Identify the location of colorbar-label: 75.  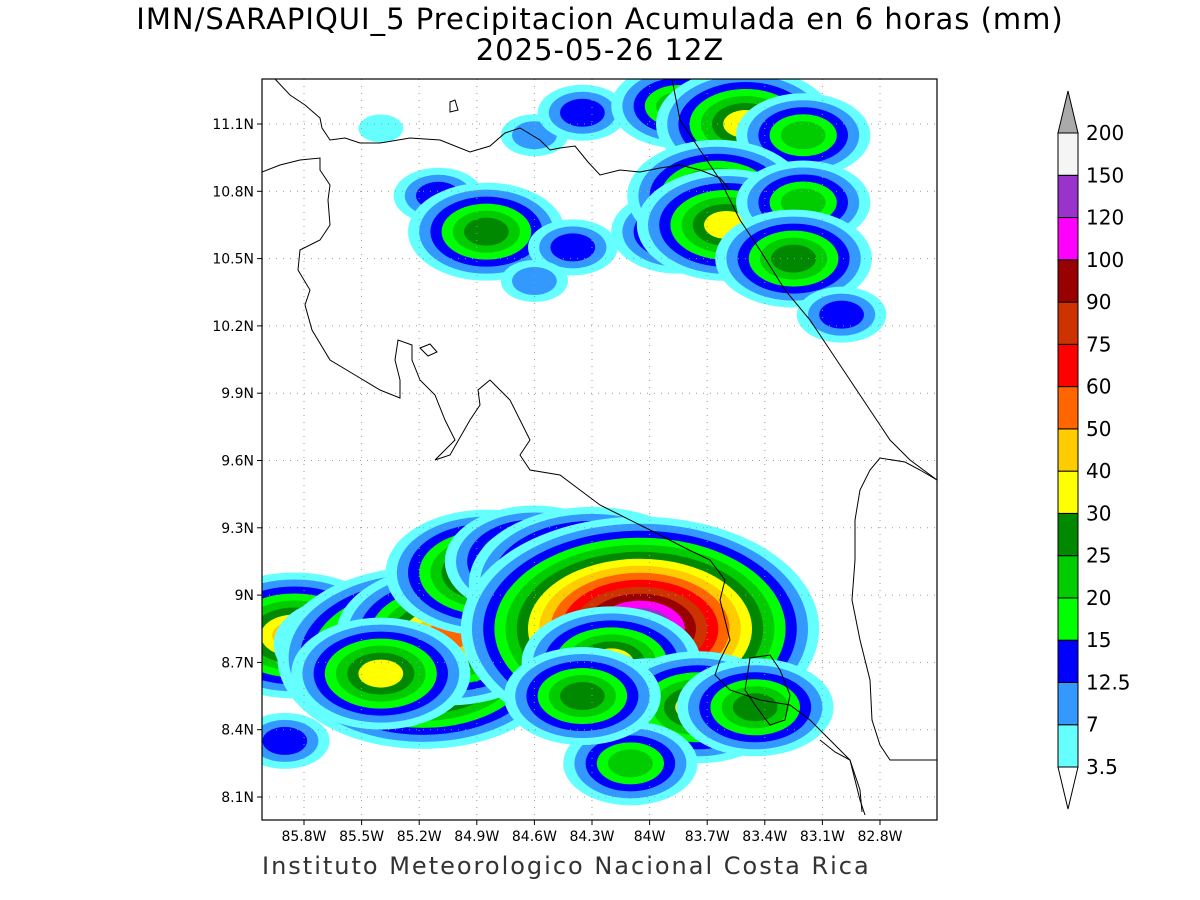
(1098, 344).